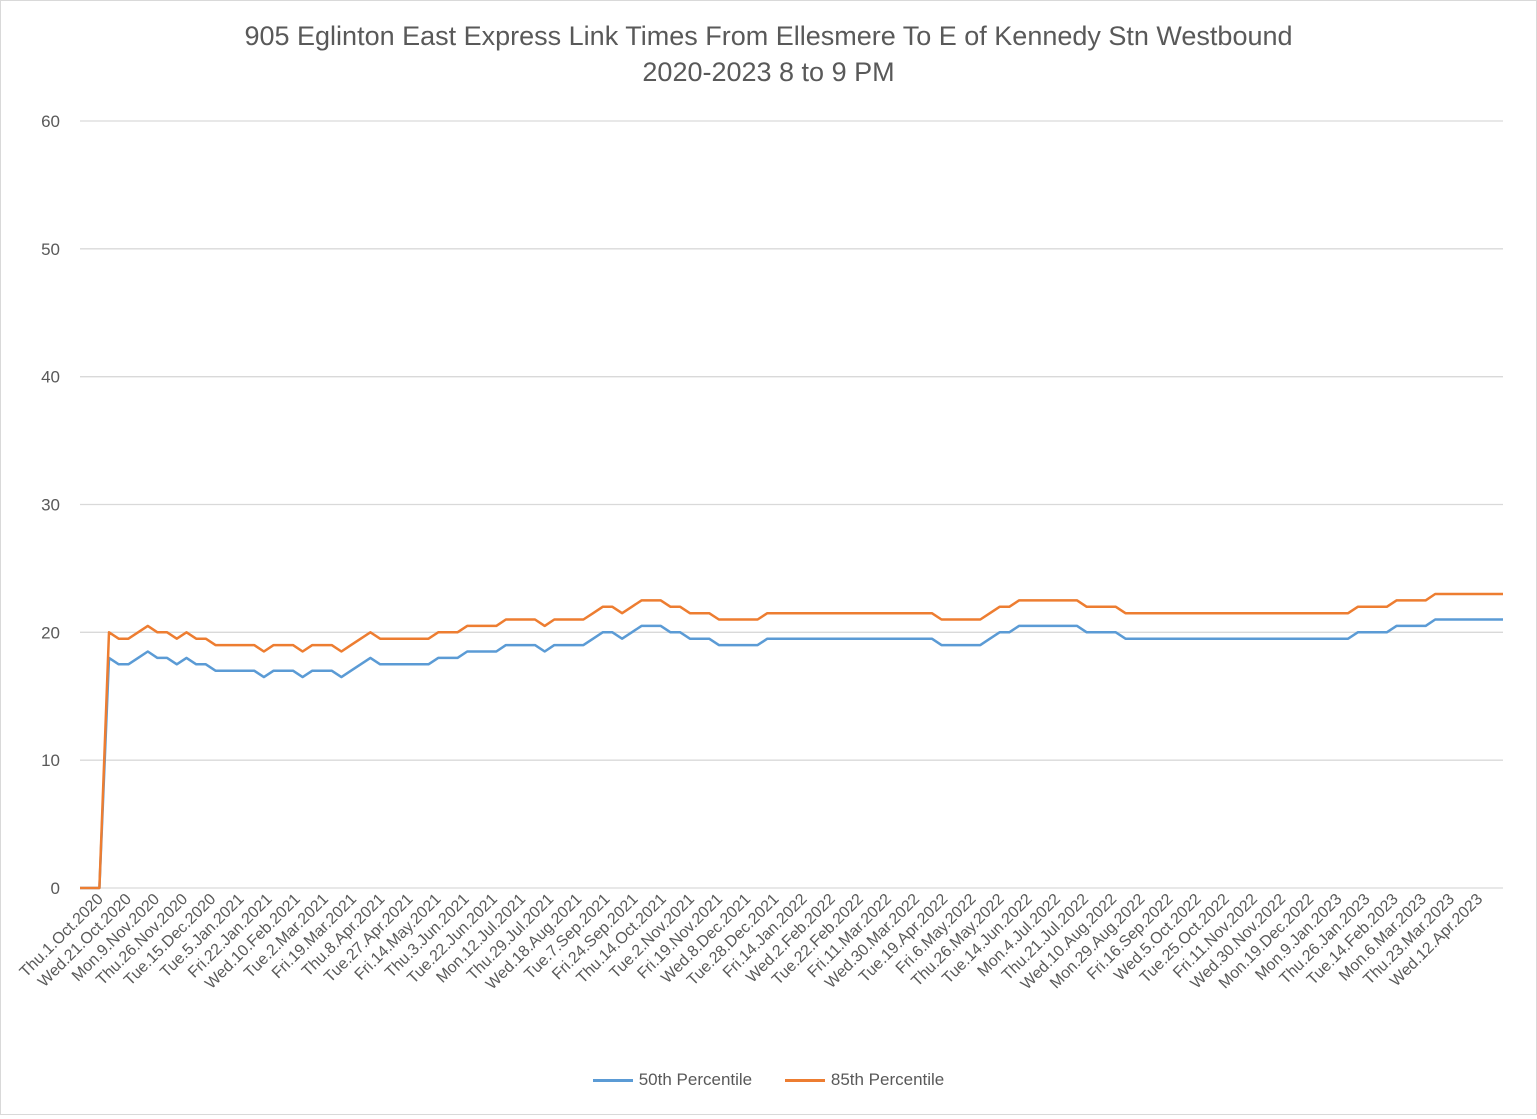 The image size is (1537, 1119). I want to click on y-tick-label: 10, so click(50, 760).